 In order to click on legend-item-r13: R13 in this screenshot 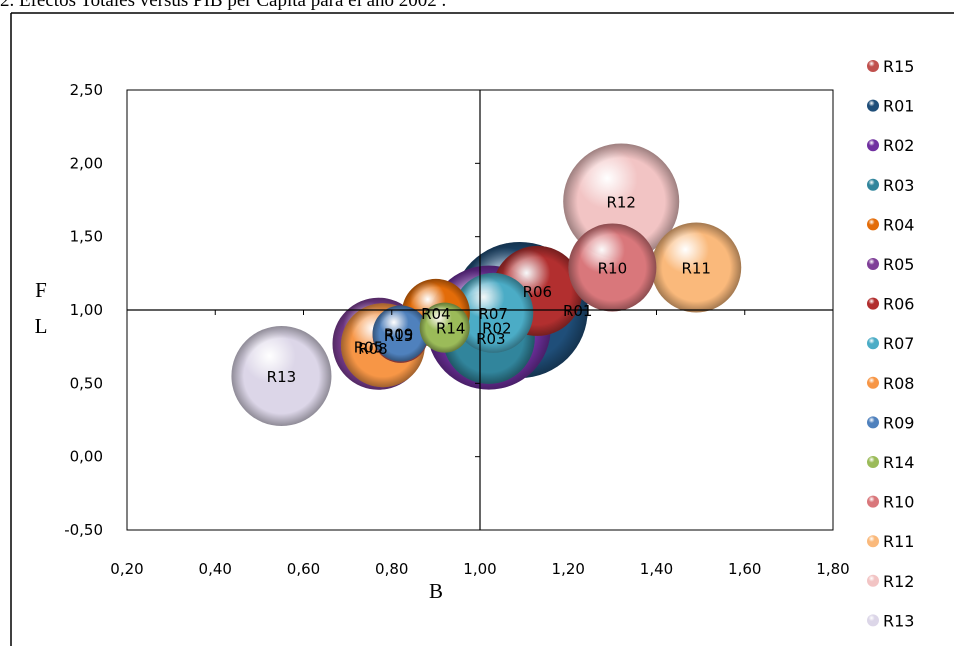, I will do `click(890, 620)`.